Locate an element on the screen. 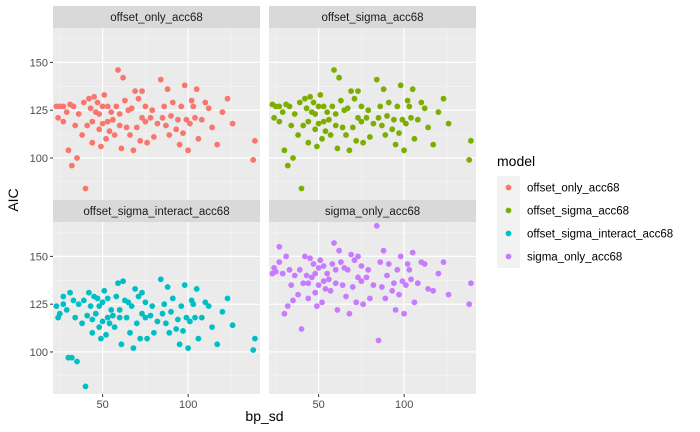 The width and height of the screenshot is (700, 432). y-axis-title: AIC is located at coordinates (13, 199).